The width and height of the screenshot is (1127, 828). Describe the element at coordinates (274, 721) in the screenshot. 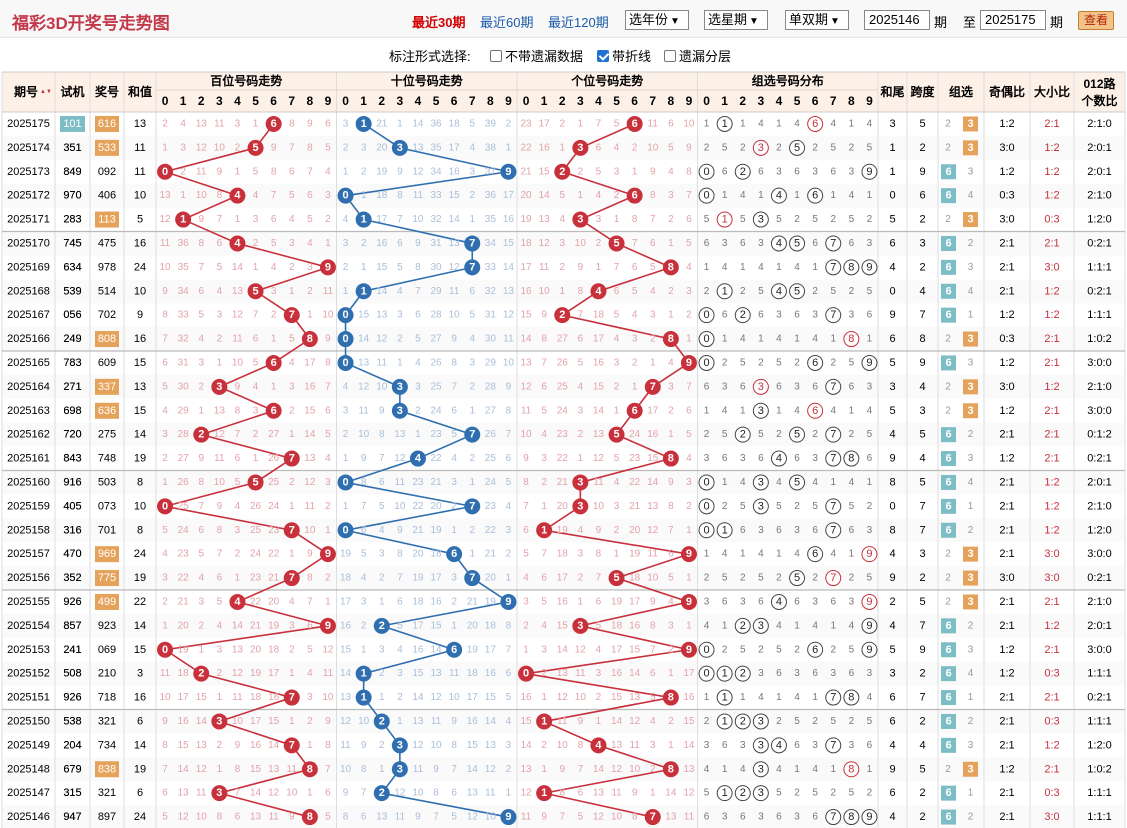

I see `omission-value: 15` at that location.